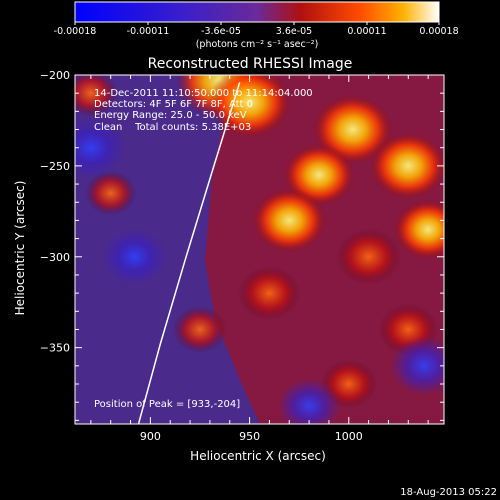  Describe the element at coordinates (172, 127) in the screenshot. I see `info-line-counts: Clean Total counts: 5.38E+03` at that location.